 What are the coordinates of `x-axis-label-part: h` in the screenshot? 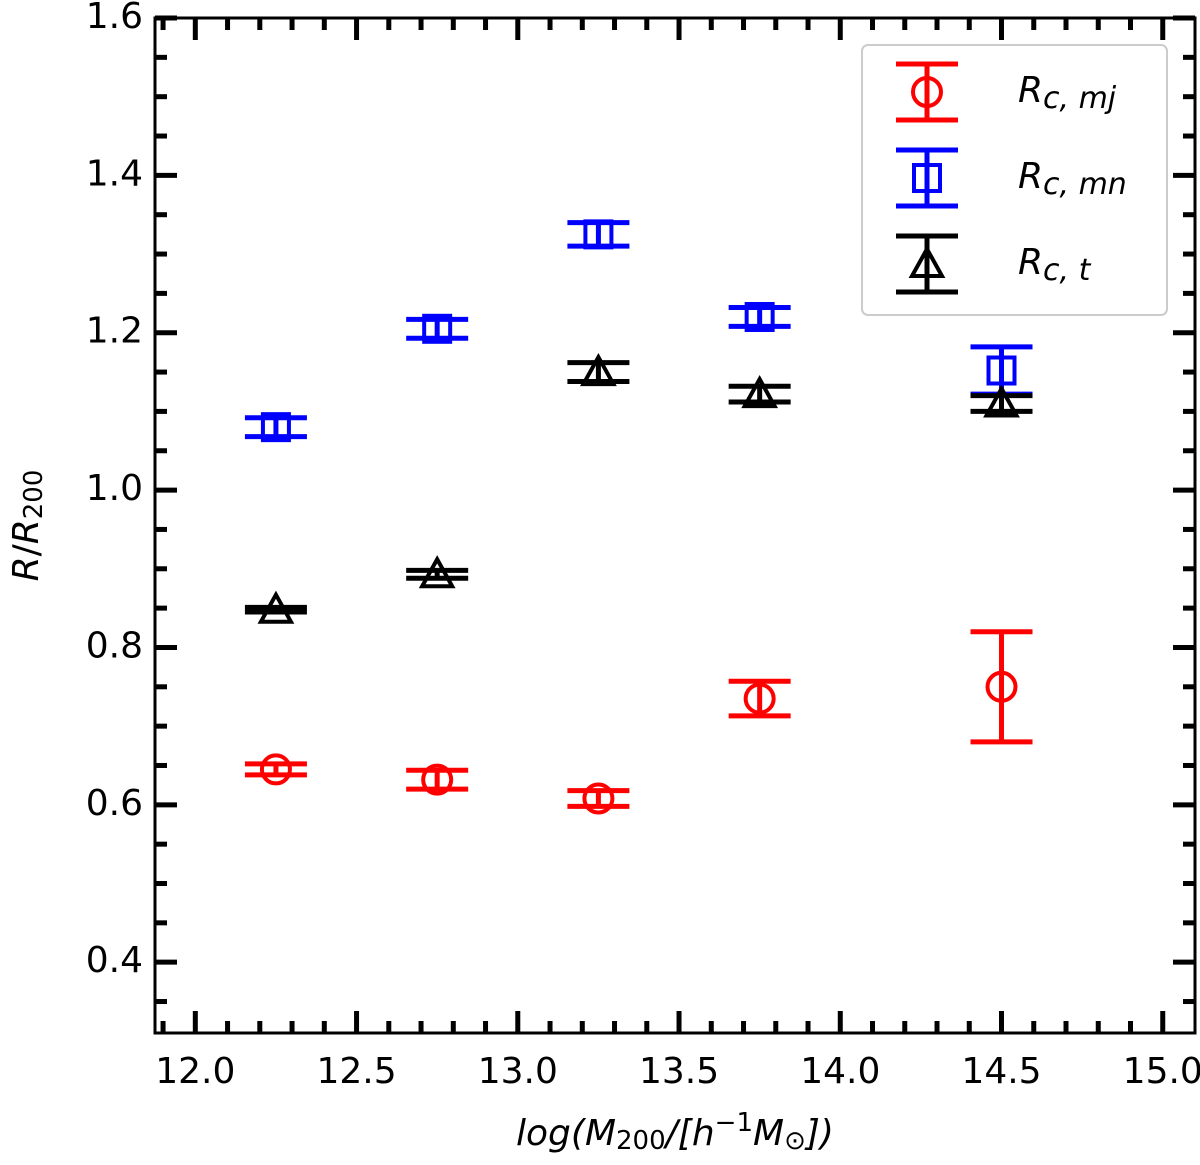 It's located at (703, 1133).